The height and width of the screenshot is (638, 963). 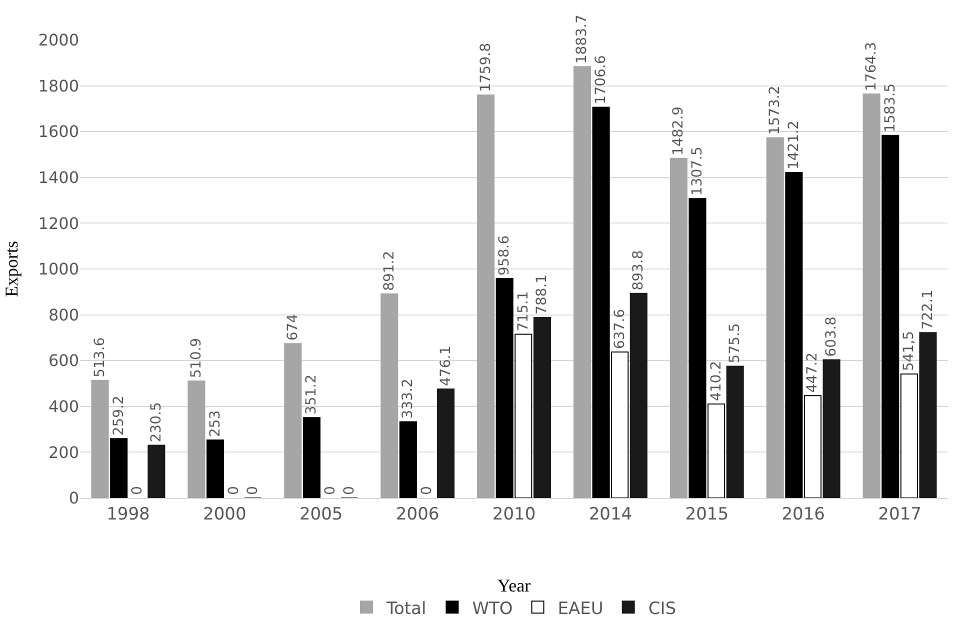 What do you see at coordinates (542, 294) in the screenshot?
I see `data-label: 788.1` at bounding box center [542, 294].